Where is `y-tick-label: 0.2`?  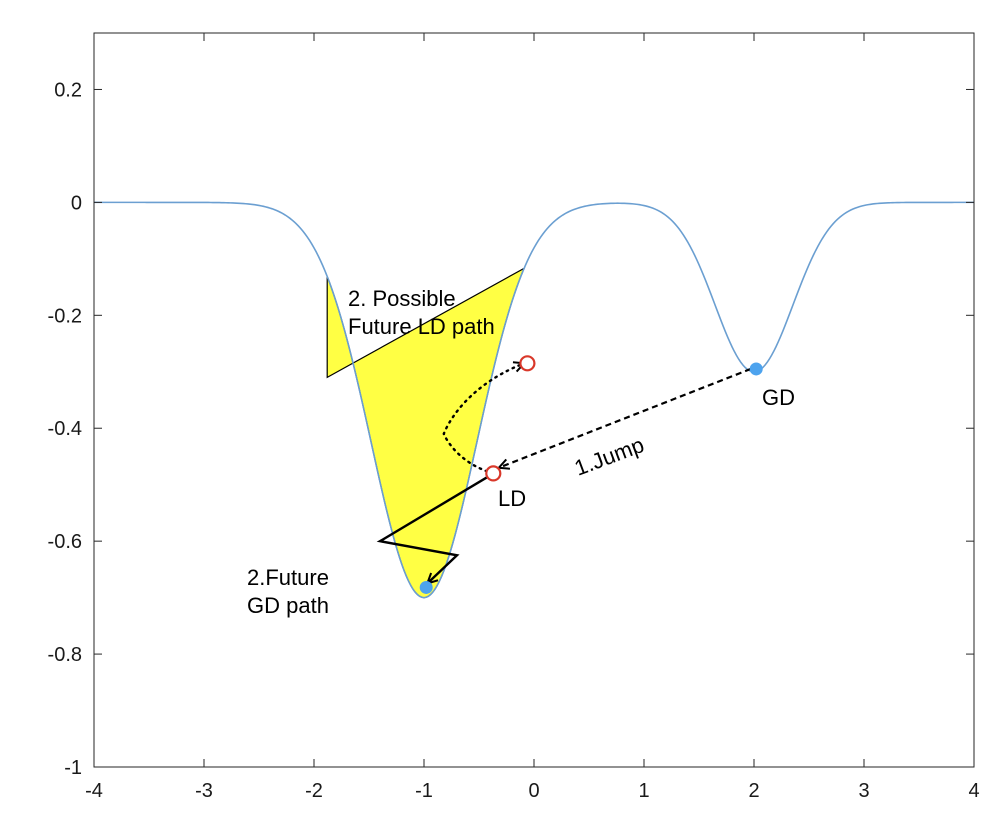
y-tick-label: 0.2 is located at coordinates (68, 90).